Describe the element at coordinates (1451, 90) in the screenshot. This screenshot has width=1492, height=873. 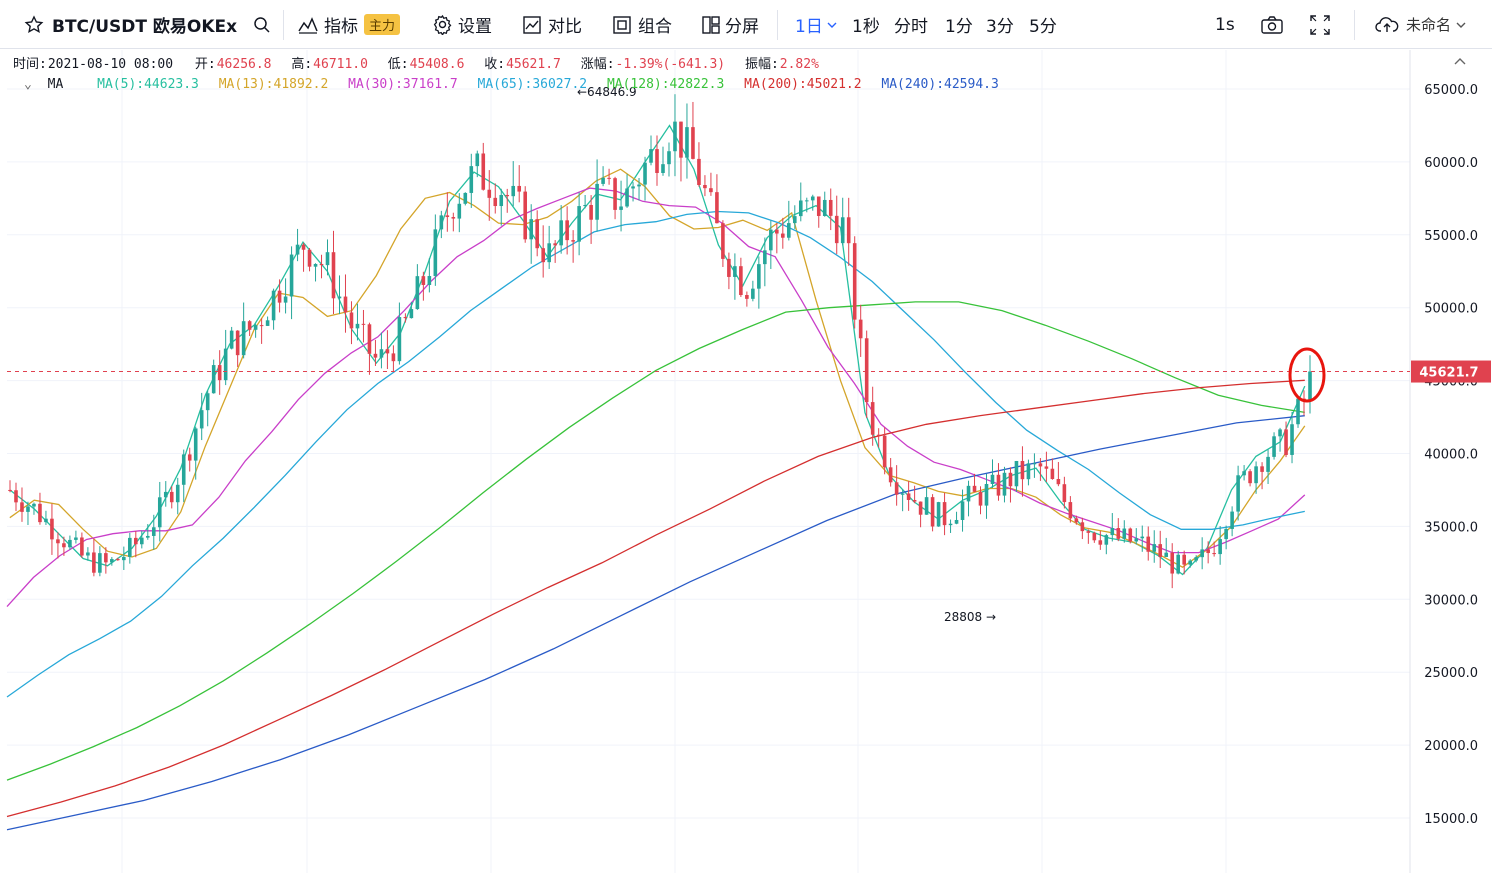
I see `price-tick-label: 65000.0` at that location.